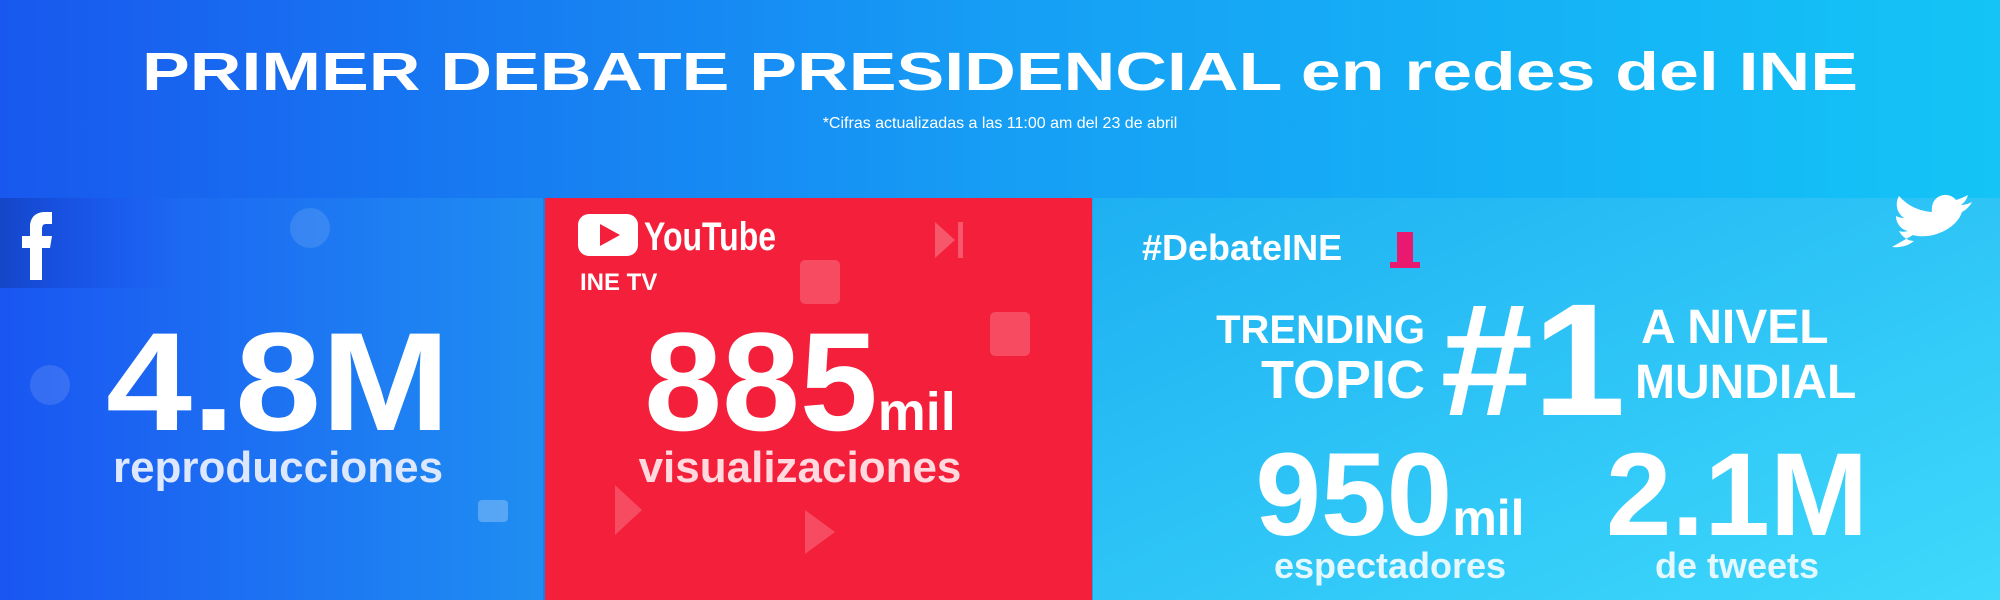 The width and height of the screenshot is (2000, 600). I want to click on hashtag-emoji, so click(1405, 250).